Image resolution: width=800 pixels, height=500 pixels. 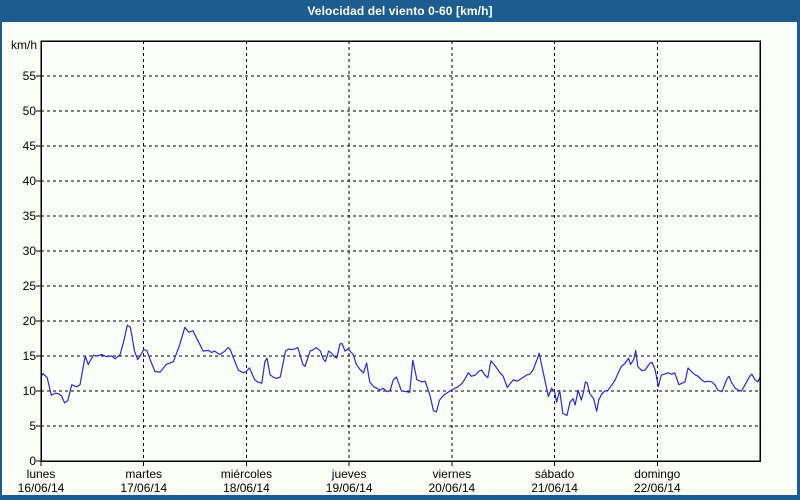 What do you see at coordinates (349, 474) in the screenshot?
I see `x-day-label: jueves` at bounding box center [349, 474].